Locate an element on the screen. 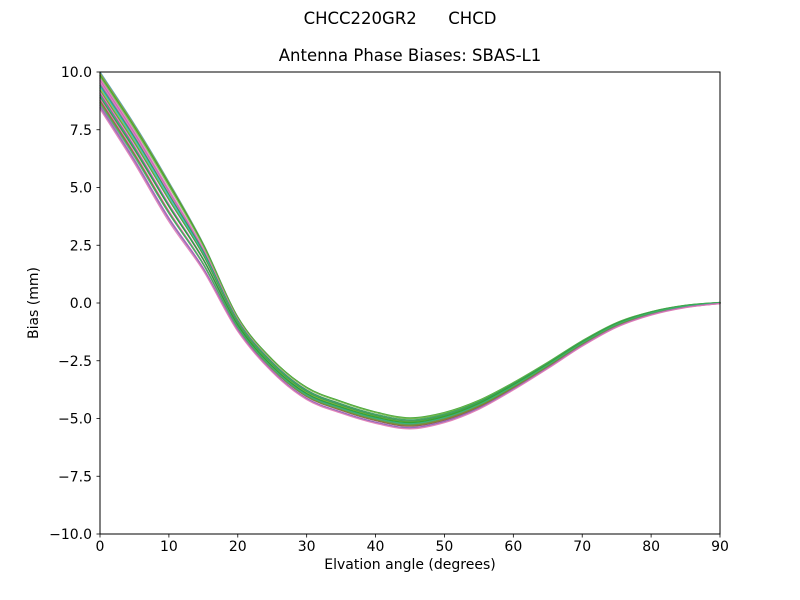  x-tick-label: 70 is located at coordinates (582, 547).